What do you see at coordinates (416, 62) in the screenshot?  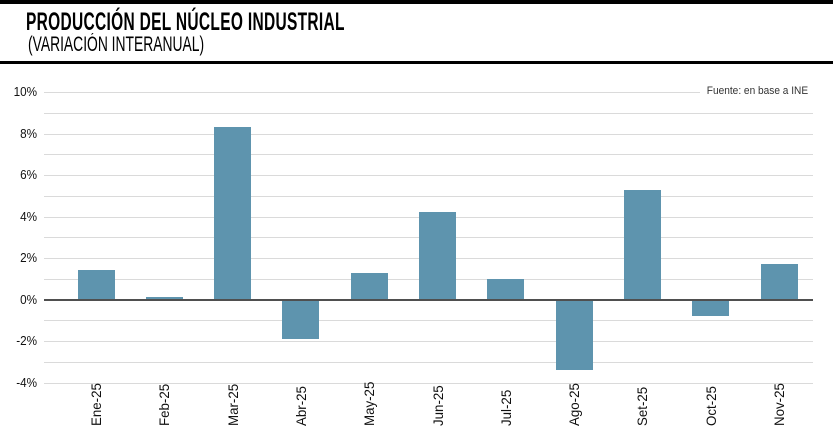 I see `header-rule` at bounding box center [416, 62].